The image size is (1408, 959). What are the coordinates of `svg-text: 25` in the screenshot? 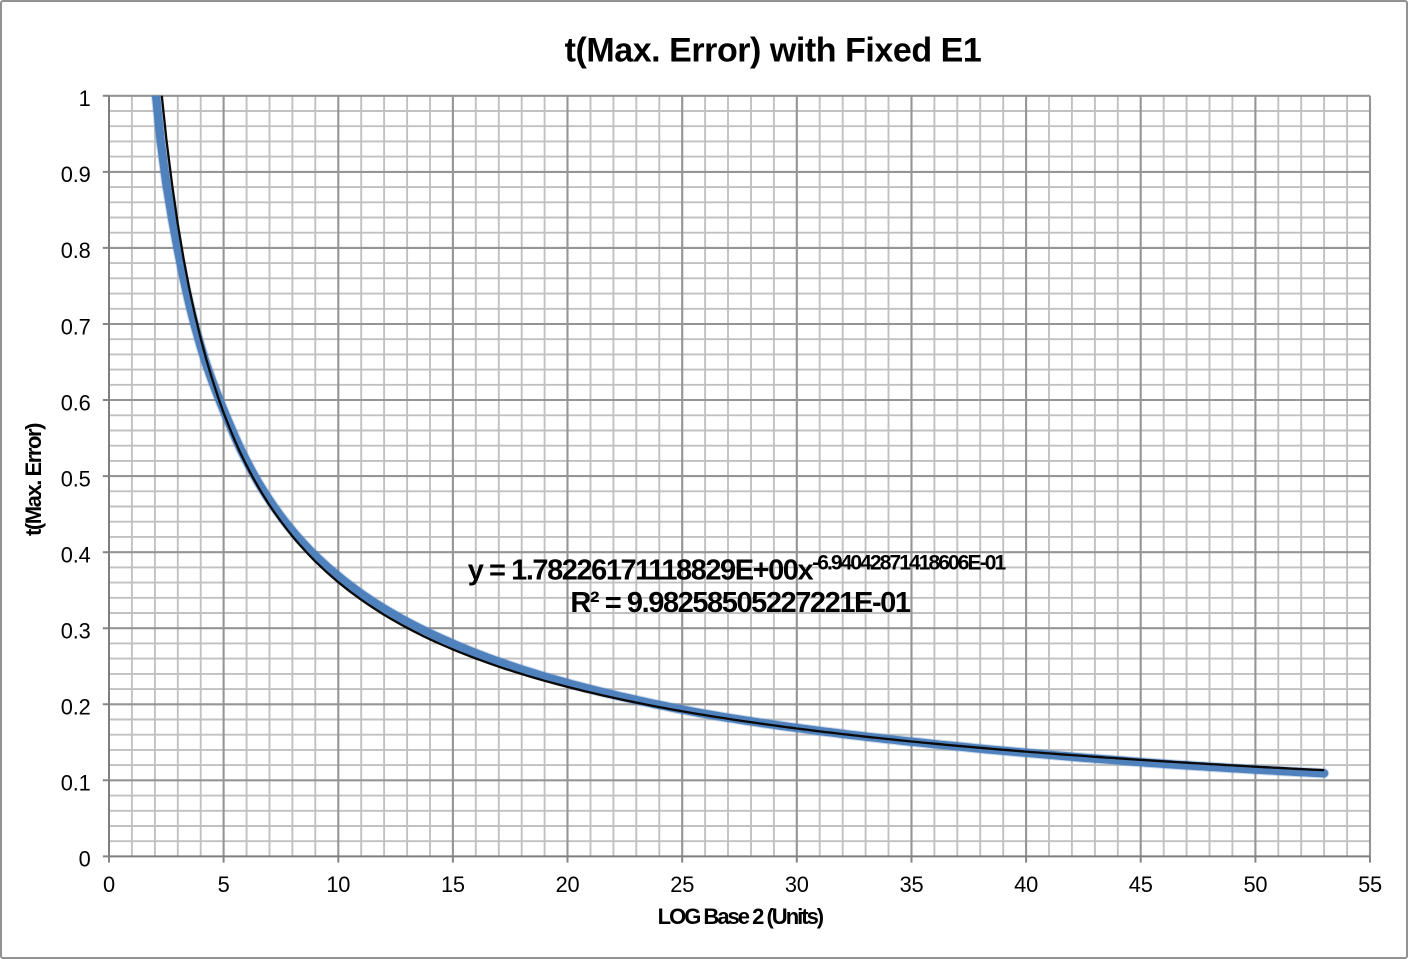 It's located at (682, 884).